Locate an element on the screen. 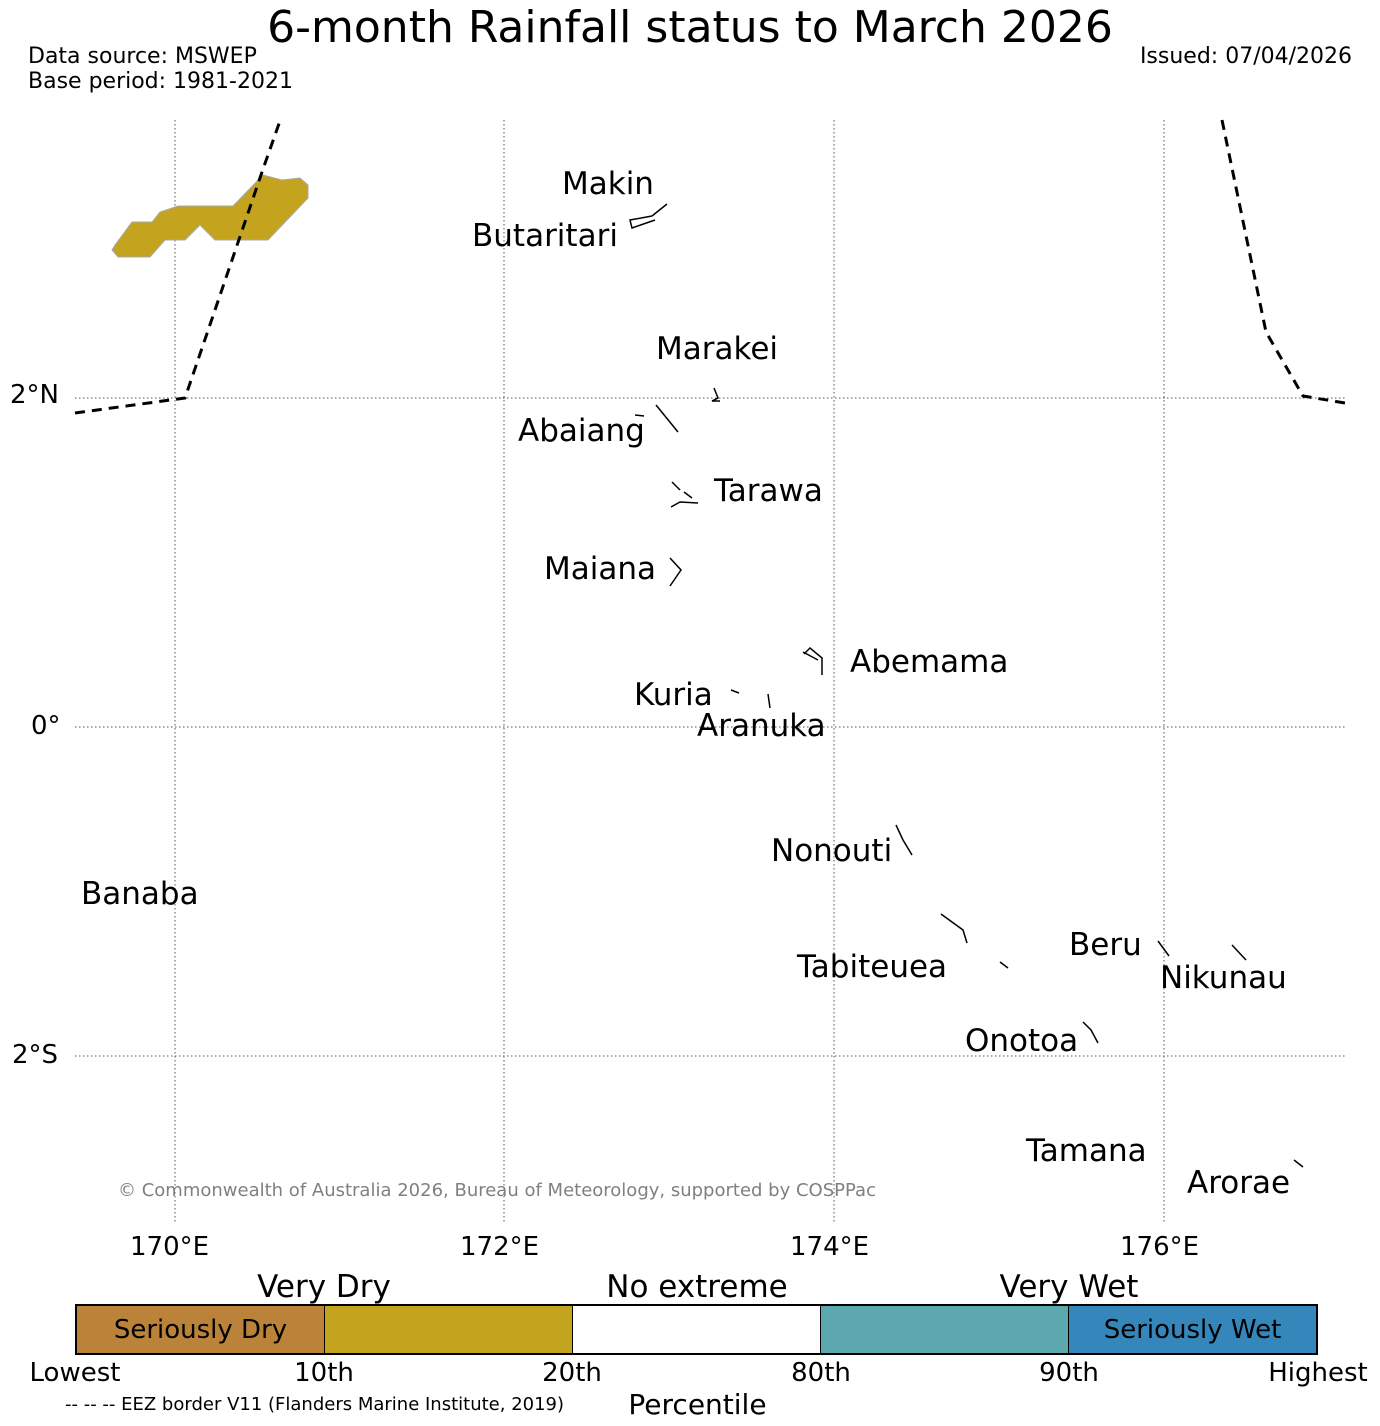 This screenshot has width=1380, height=1426. legend-segment-seriously-dry: Seriously Dry is located at coordinates (201, 1329).